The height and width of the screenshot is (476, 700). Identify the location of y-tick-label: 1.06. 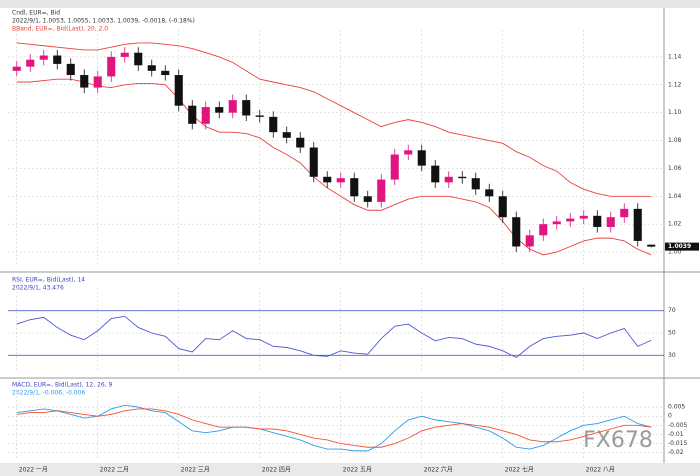
(675, 168).